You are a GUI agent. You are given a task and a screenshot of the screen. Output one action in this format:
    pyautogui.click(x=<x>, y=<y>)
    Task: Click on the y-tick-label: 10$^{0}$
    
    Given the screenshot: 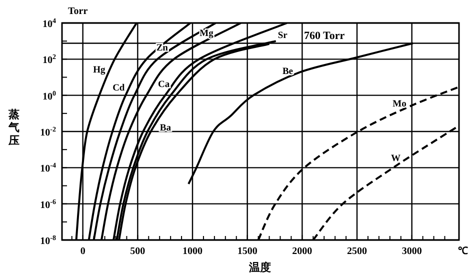 What is the action you would take?
    pyautogui.click(x=49, y=95)
    